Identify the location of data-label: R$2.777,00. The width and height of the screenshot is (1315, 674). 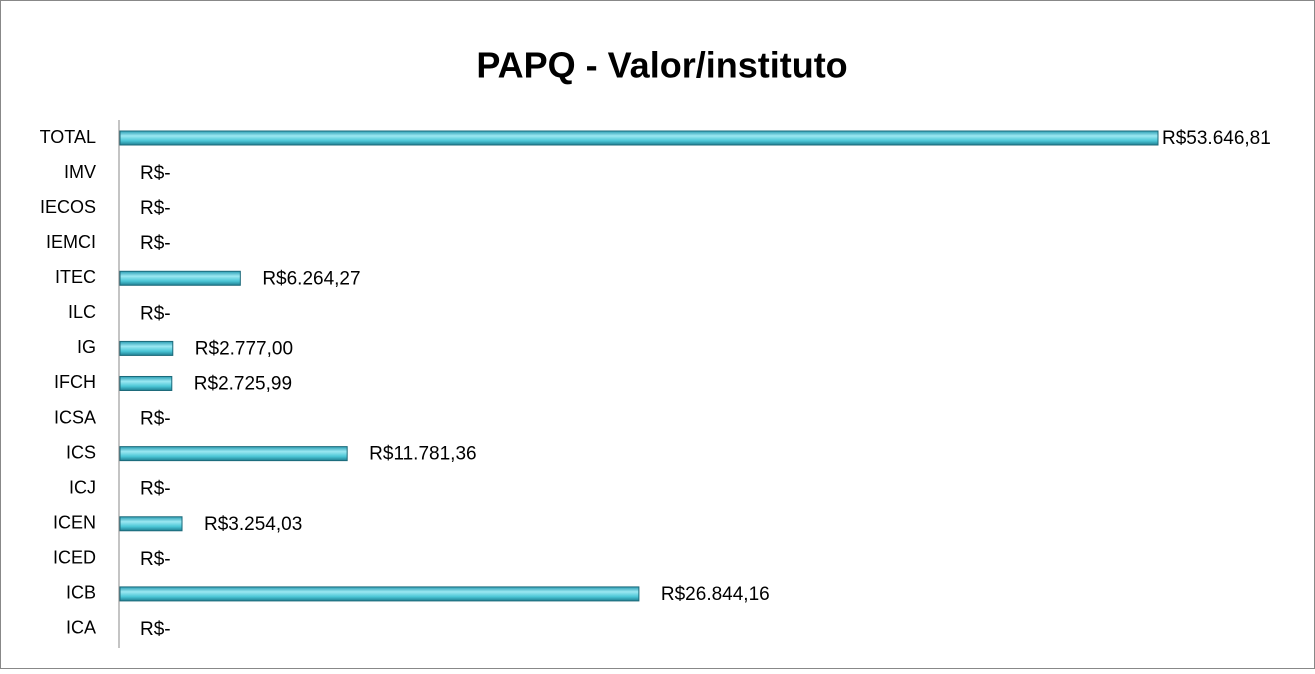
(244, 348).